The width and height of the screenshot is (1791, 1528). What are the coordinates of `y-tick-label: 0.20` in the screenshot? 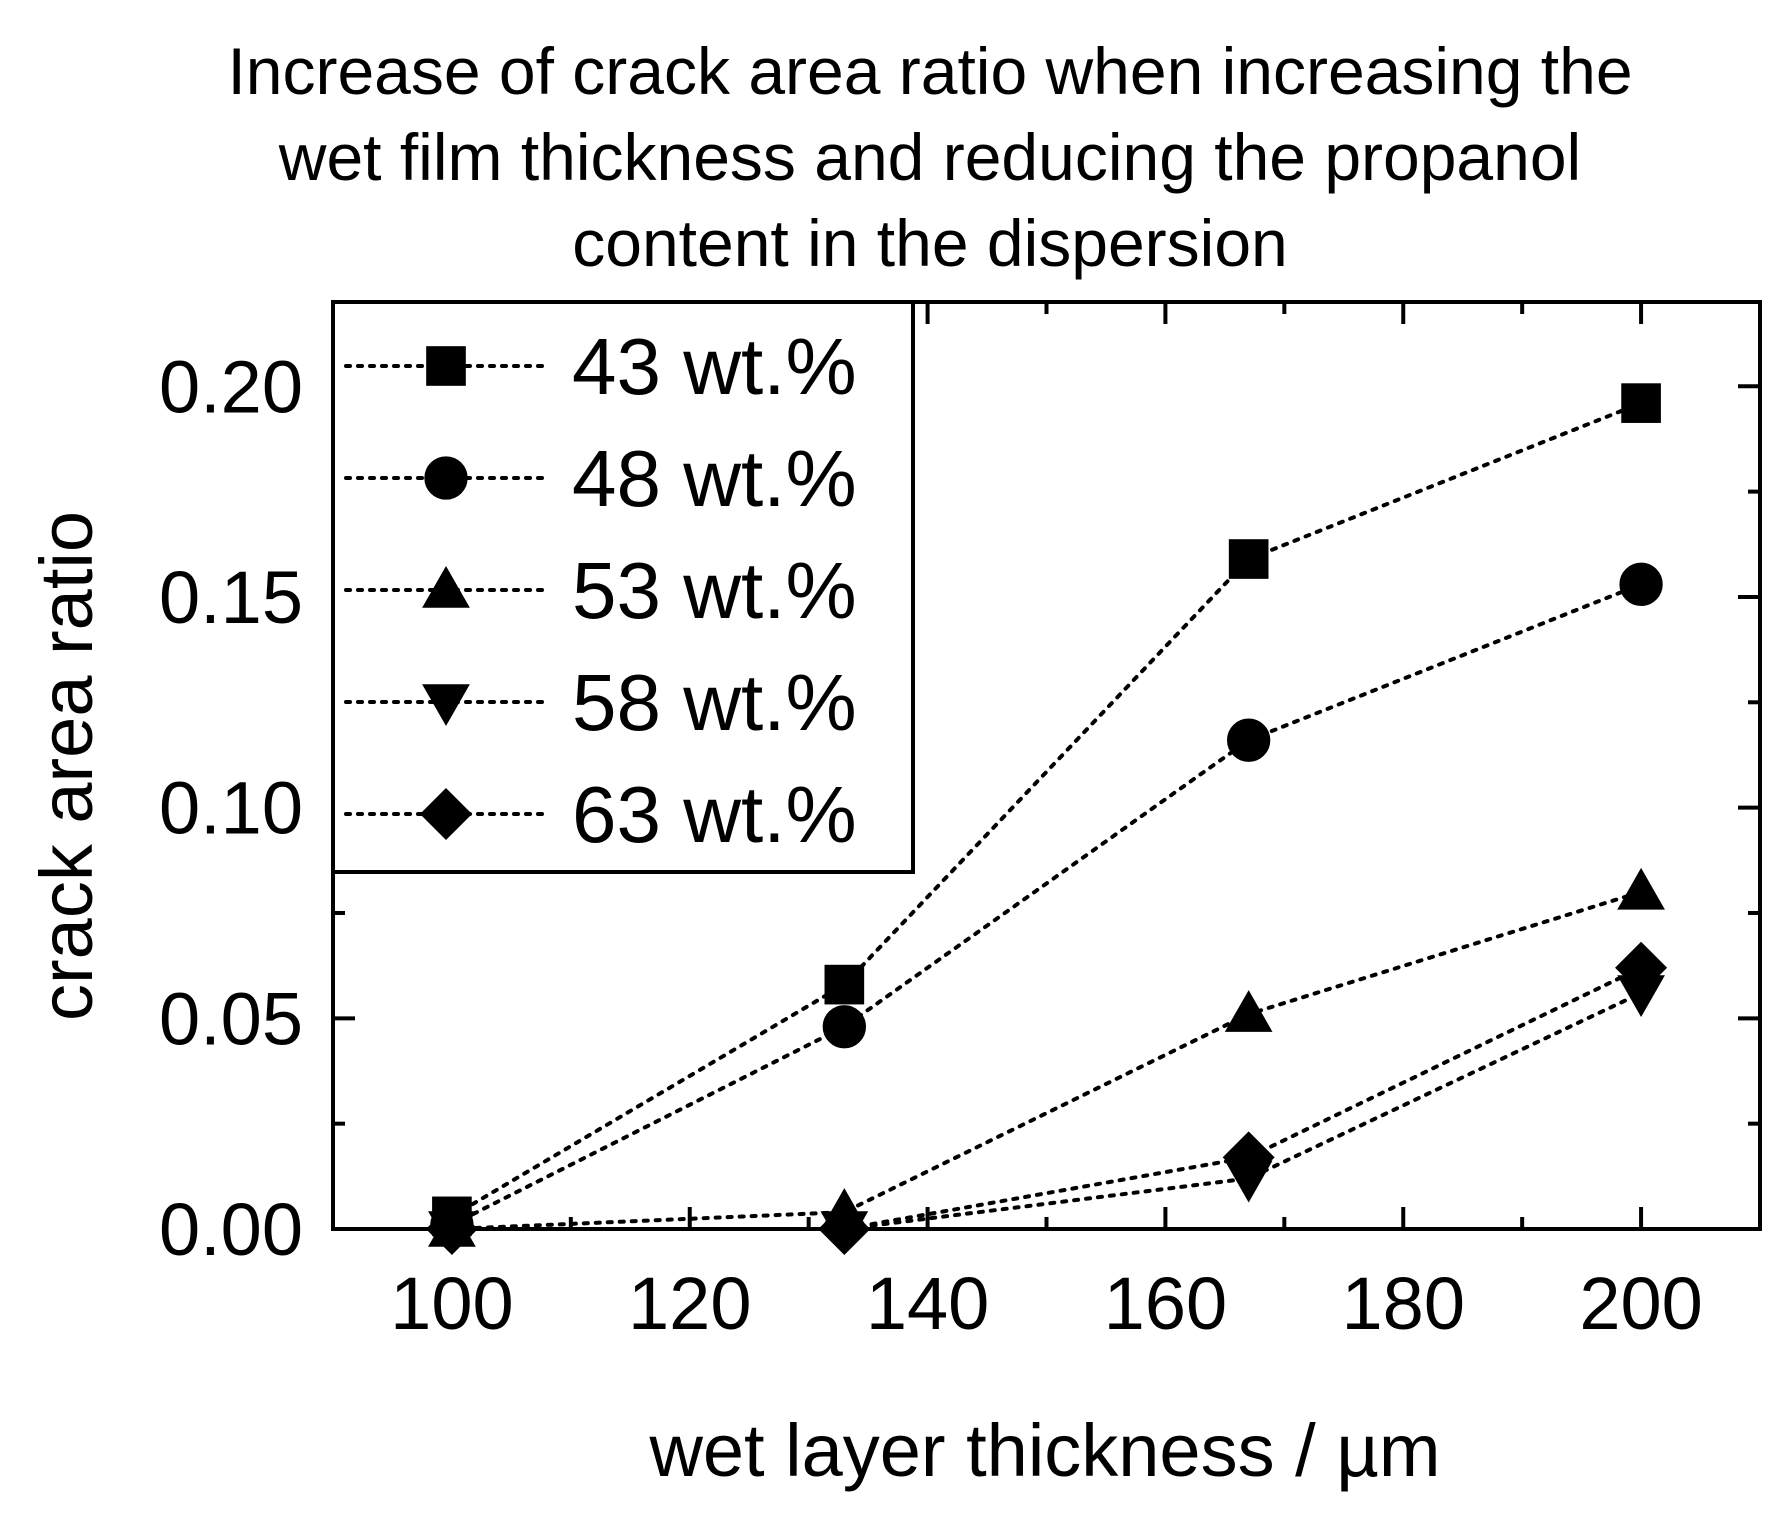 It's located at (231, 386).